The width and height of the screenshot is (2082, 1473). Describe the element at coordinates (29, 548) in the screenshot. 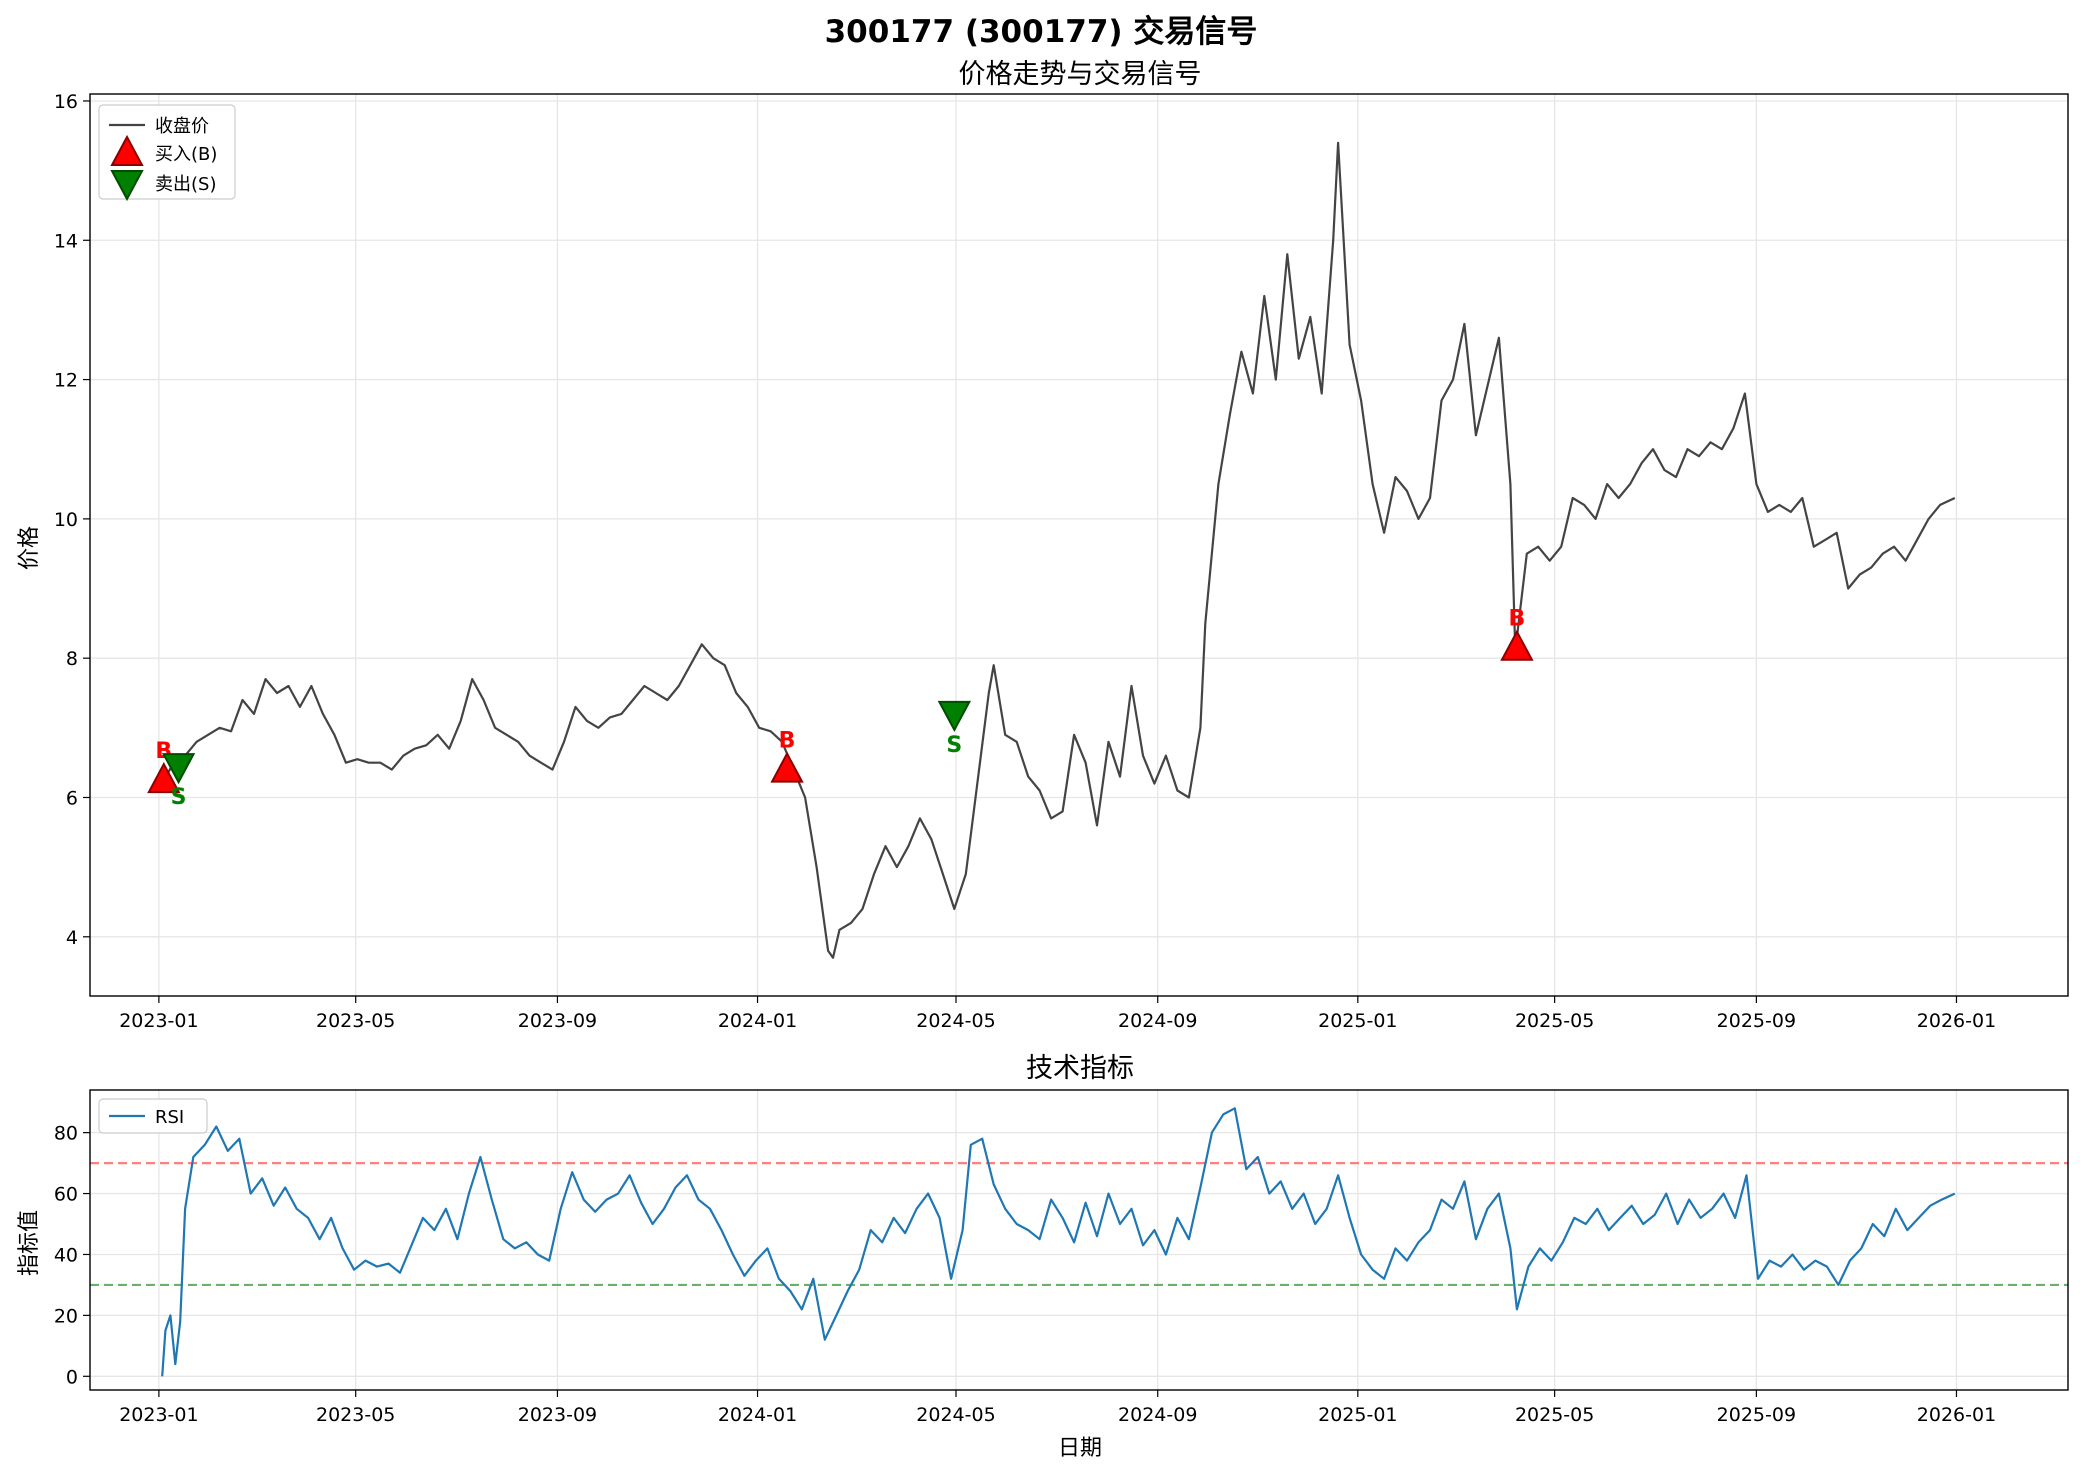

I see `price-y-axis-label: 价格` at that location.